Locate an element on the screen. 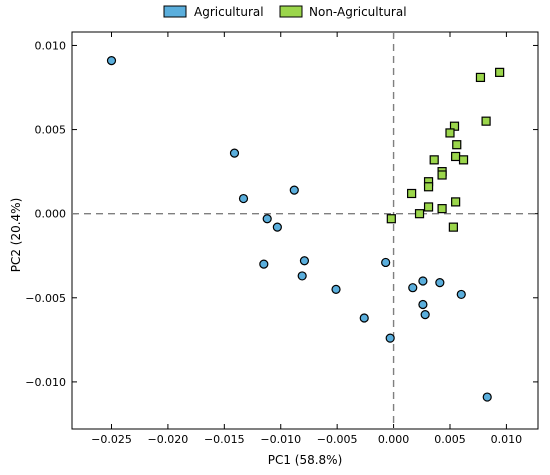  x-tick-label: −0.025 is located at coordinates (111, 439).